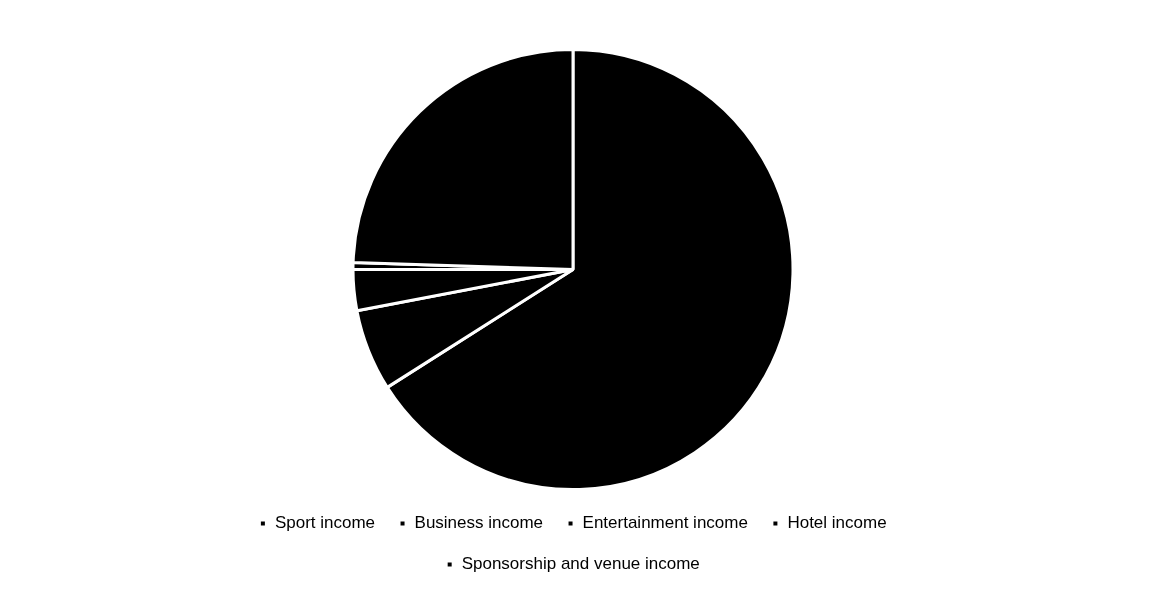 The image size is (1149, 601). I want to click on legend-label: Sport income, so click(325, 523).